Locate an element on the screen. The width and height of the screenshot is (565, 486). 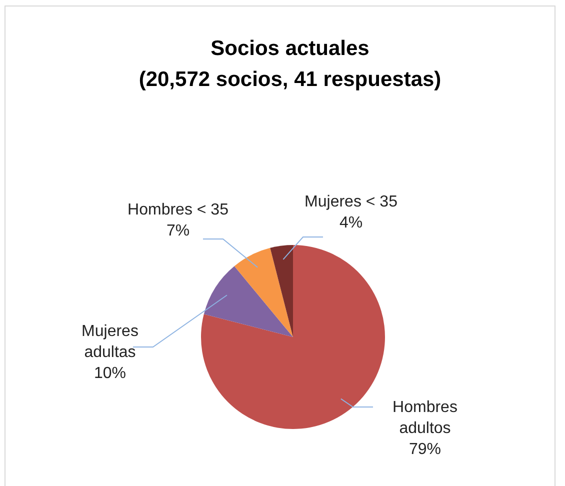
slice-label: Mujeres < 35 is located at coordinates (351, 202).